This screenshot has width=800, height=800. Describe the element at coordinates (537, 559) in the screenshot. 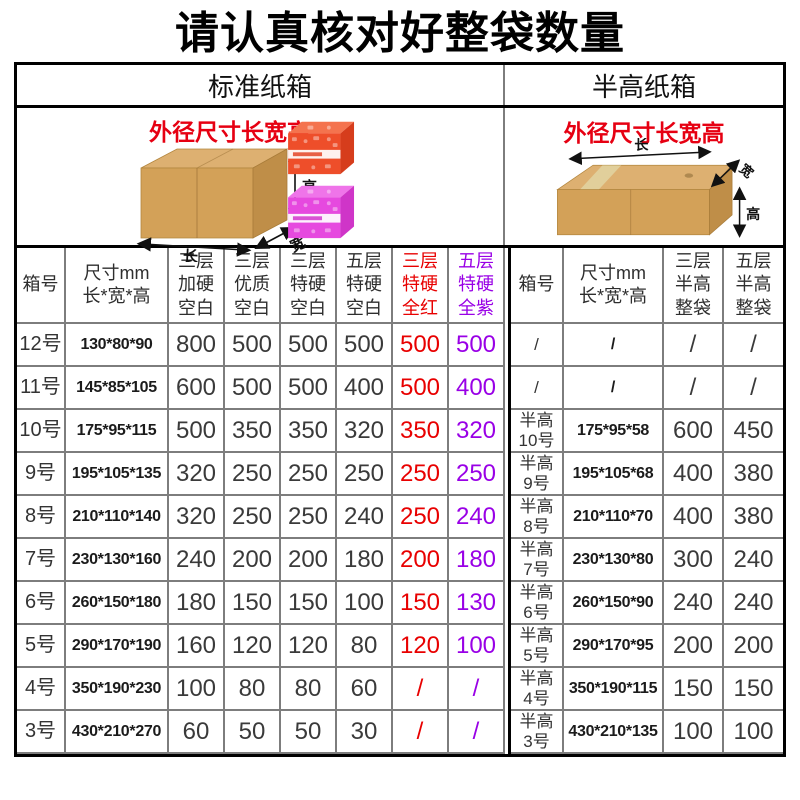

I see `box-number-cell: 半高 7号` at that location.